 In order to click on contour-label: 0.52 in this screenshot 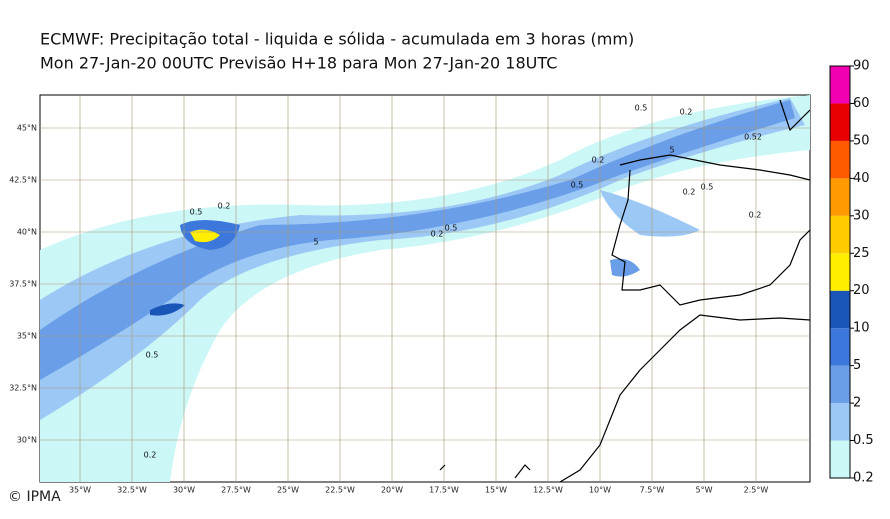, I will do `click(753, 137)`.